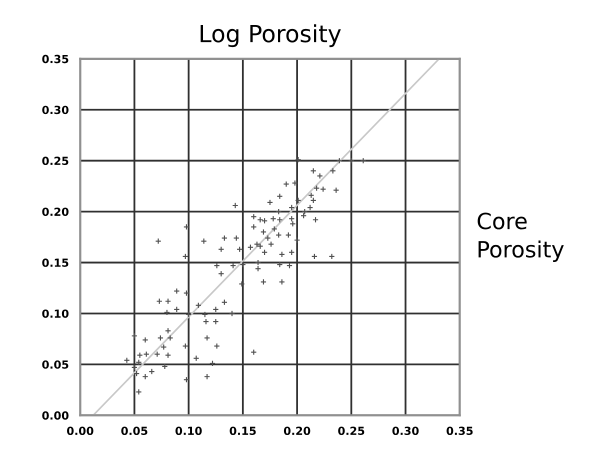 The height and width of the screenshot is (449, 594). I want to click on y-tick-label: 0.10, so click(55, 313).